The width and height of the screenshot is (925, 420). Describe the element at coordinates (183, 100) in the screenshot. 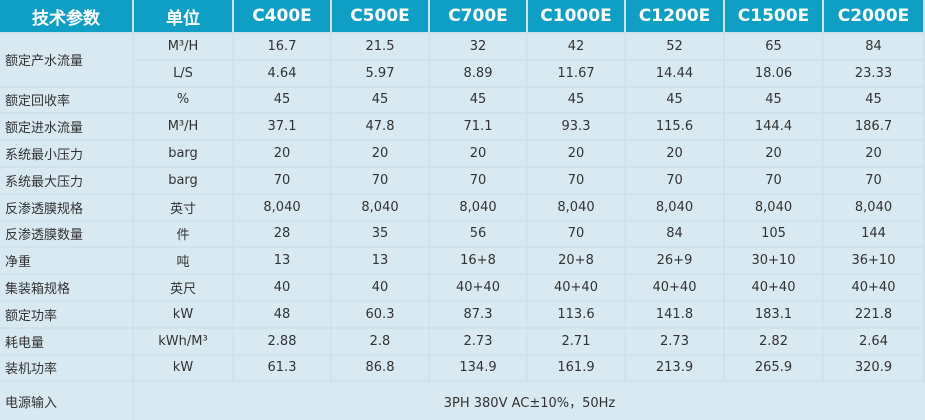

I see `unit-cell: %` at that location.